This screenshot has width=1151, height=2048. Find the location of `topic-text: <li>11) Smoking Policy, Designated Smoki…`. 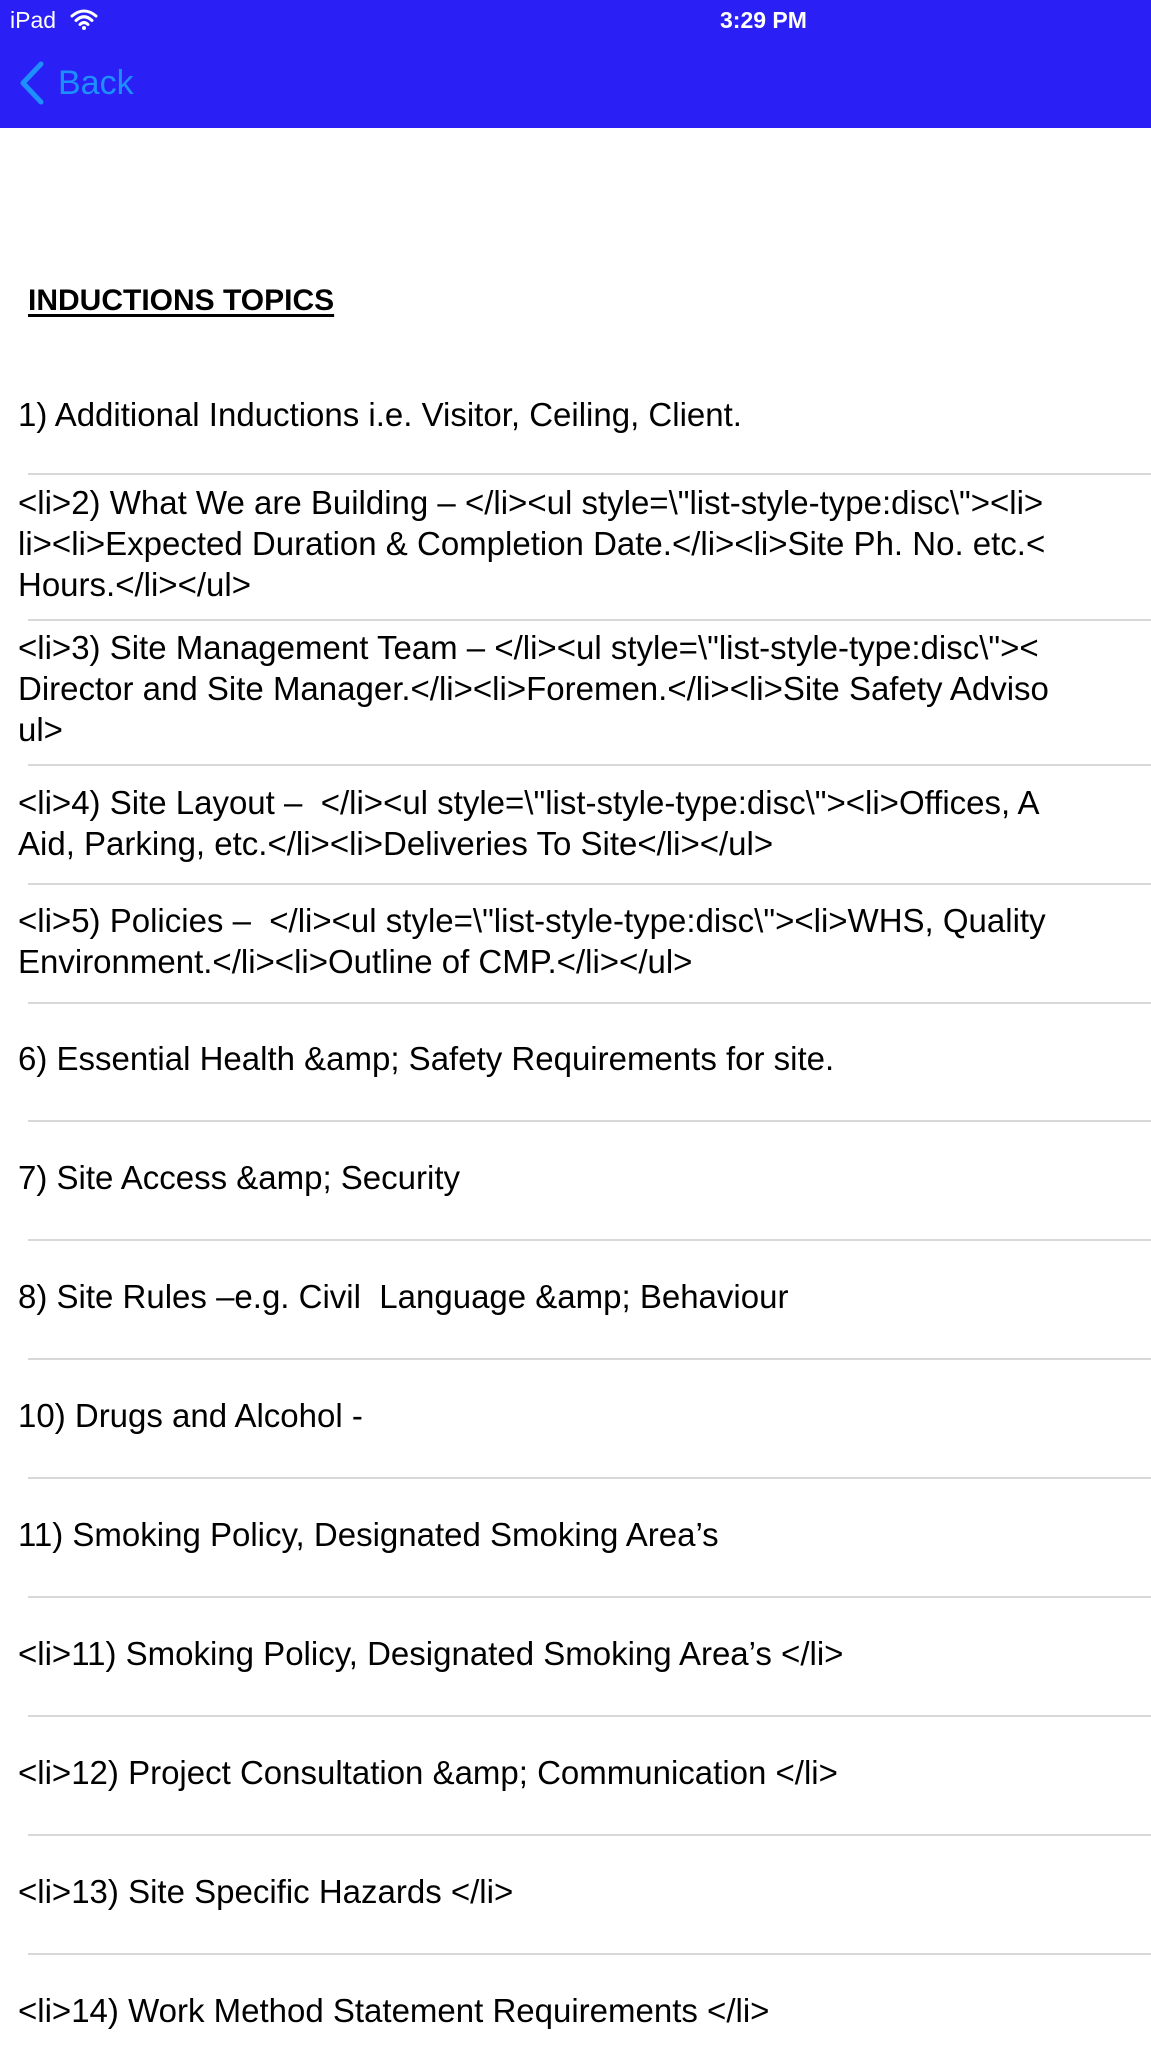

topic-text: <li>11) Smoking Policy, Designated Smoki… is located at coordinates (431, 1653).